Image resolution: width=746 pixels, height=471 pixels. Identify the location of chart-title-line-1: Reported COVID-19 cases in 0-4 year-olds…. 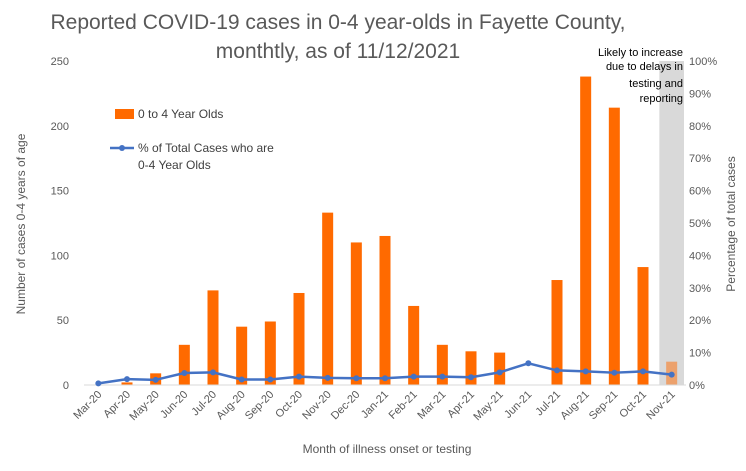
(337, 22).